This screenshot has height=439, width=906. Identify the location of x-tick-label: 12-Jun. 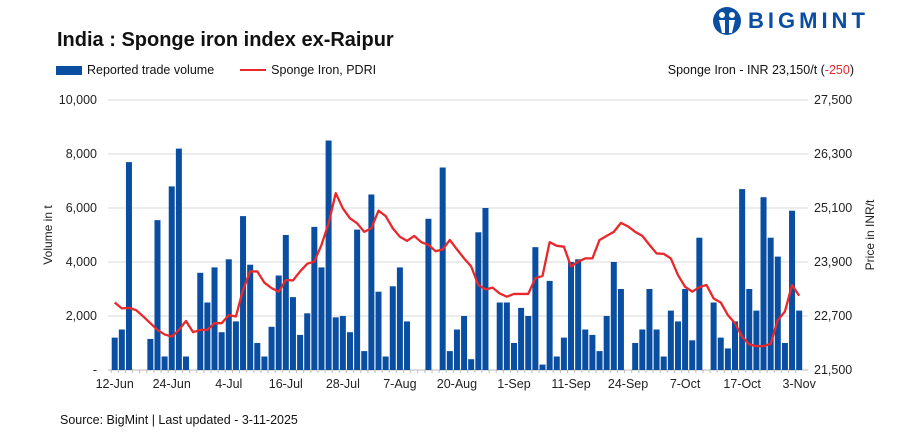
(115, 384).